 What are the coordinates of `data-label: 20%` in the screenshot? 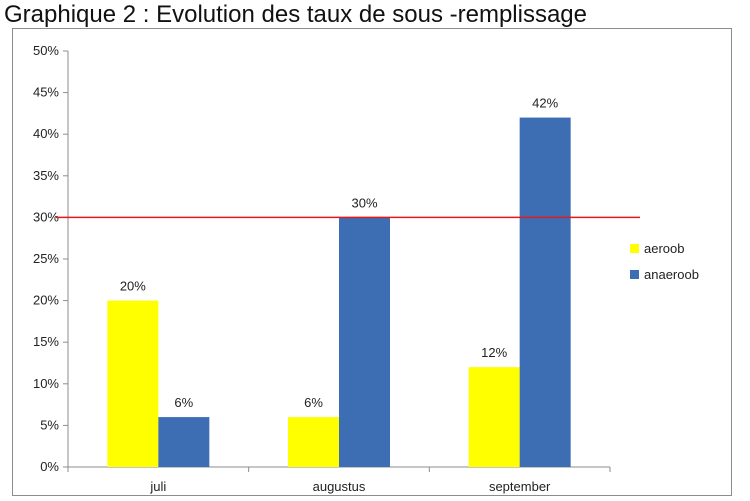 It's located at (133, 286).